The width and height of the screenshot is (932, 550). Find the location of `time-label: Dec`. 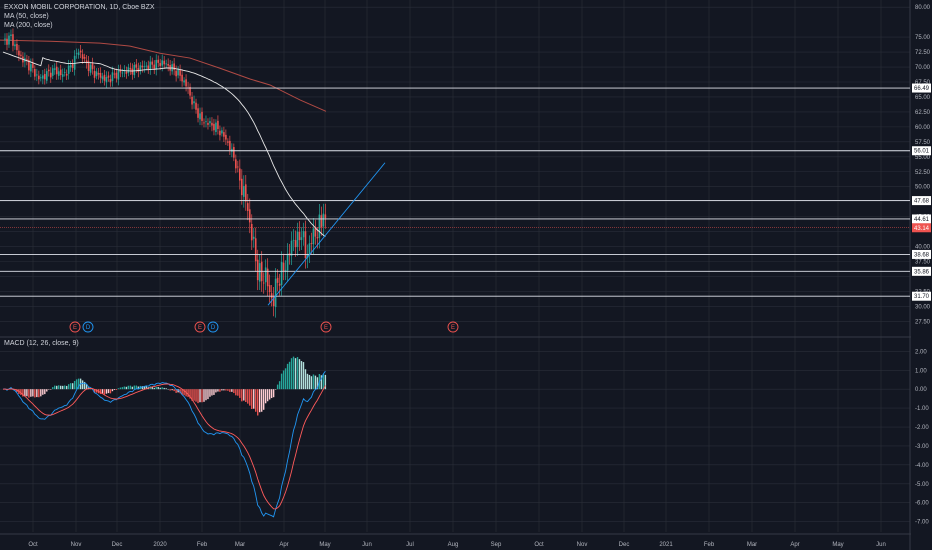

time-label: Dec is located at coordinates (624, 545).